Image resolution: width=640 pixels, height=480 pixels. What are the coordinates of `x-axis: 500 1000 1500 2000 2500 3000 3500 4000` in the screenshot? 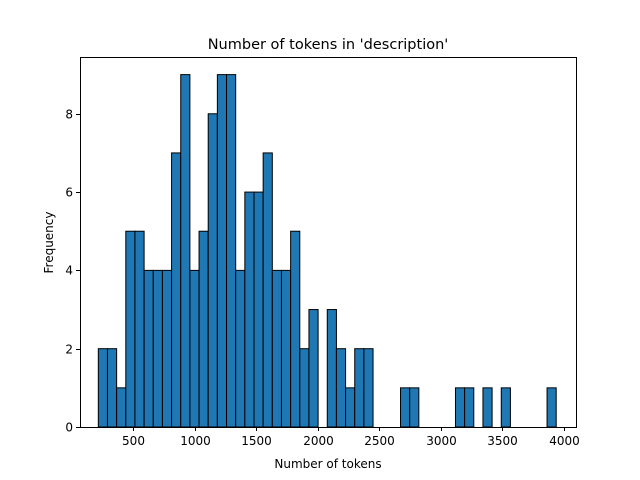 It's located at (351, 437).